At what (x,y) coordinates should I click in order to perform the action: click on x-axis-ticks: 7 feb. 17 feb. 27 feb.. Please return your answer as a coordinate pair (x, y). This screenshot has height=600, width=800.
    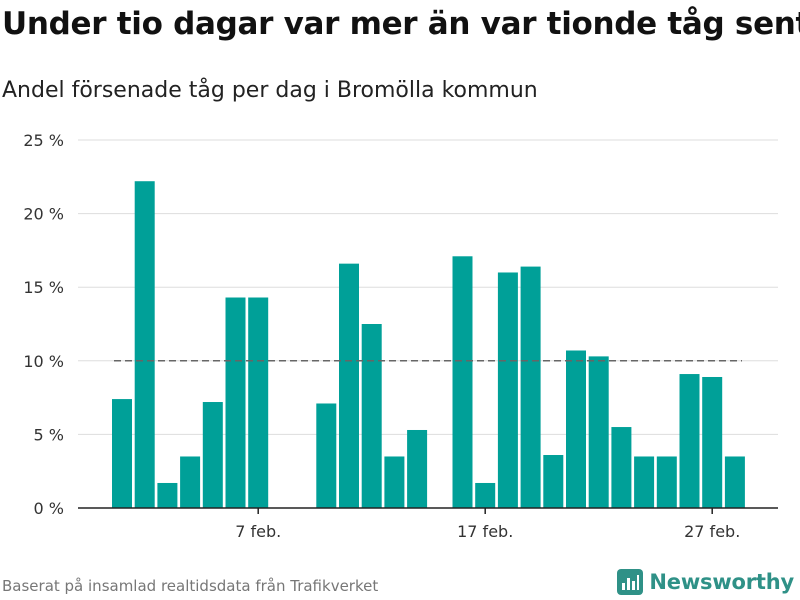
    Looking at the image, I should click on (487, 524).